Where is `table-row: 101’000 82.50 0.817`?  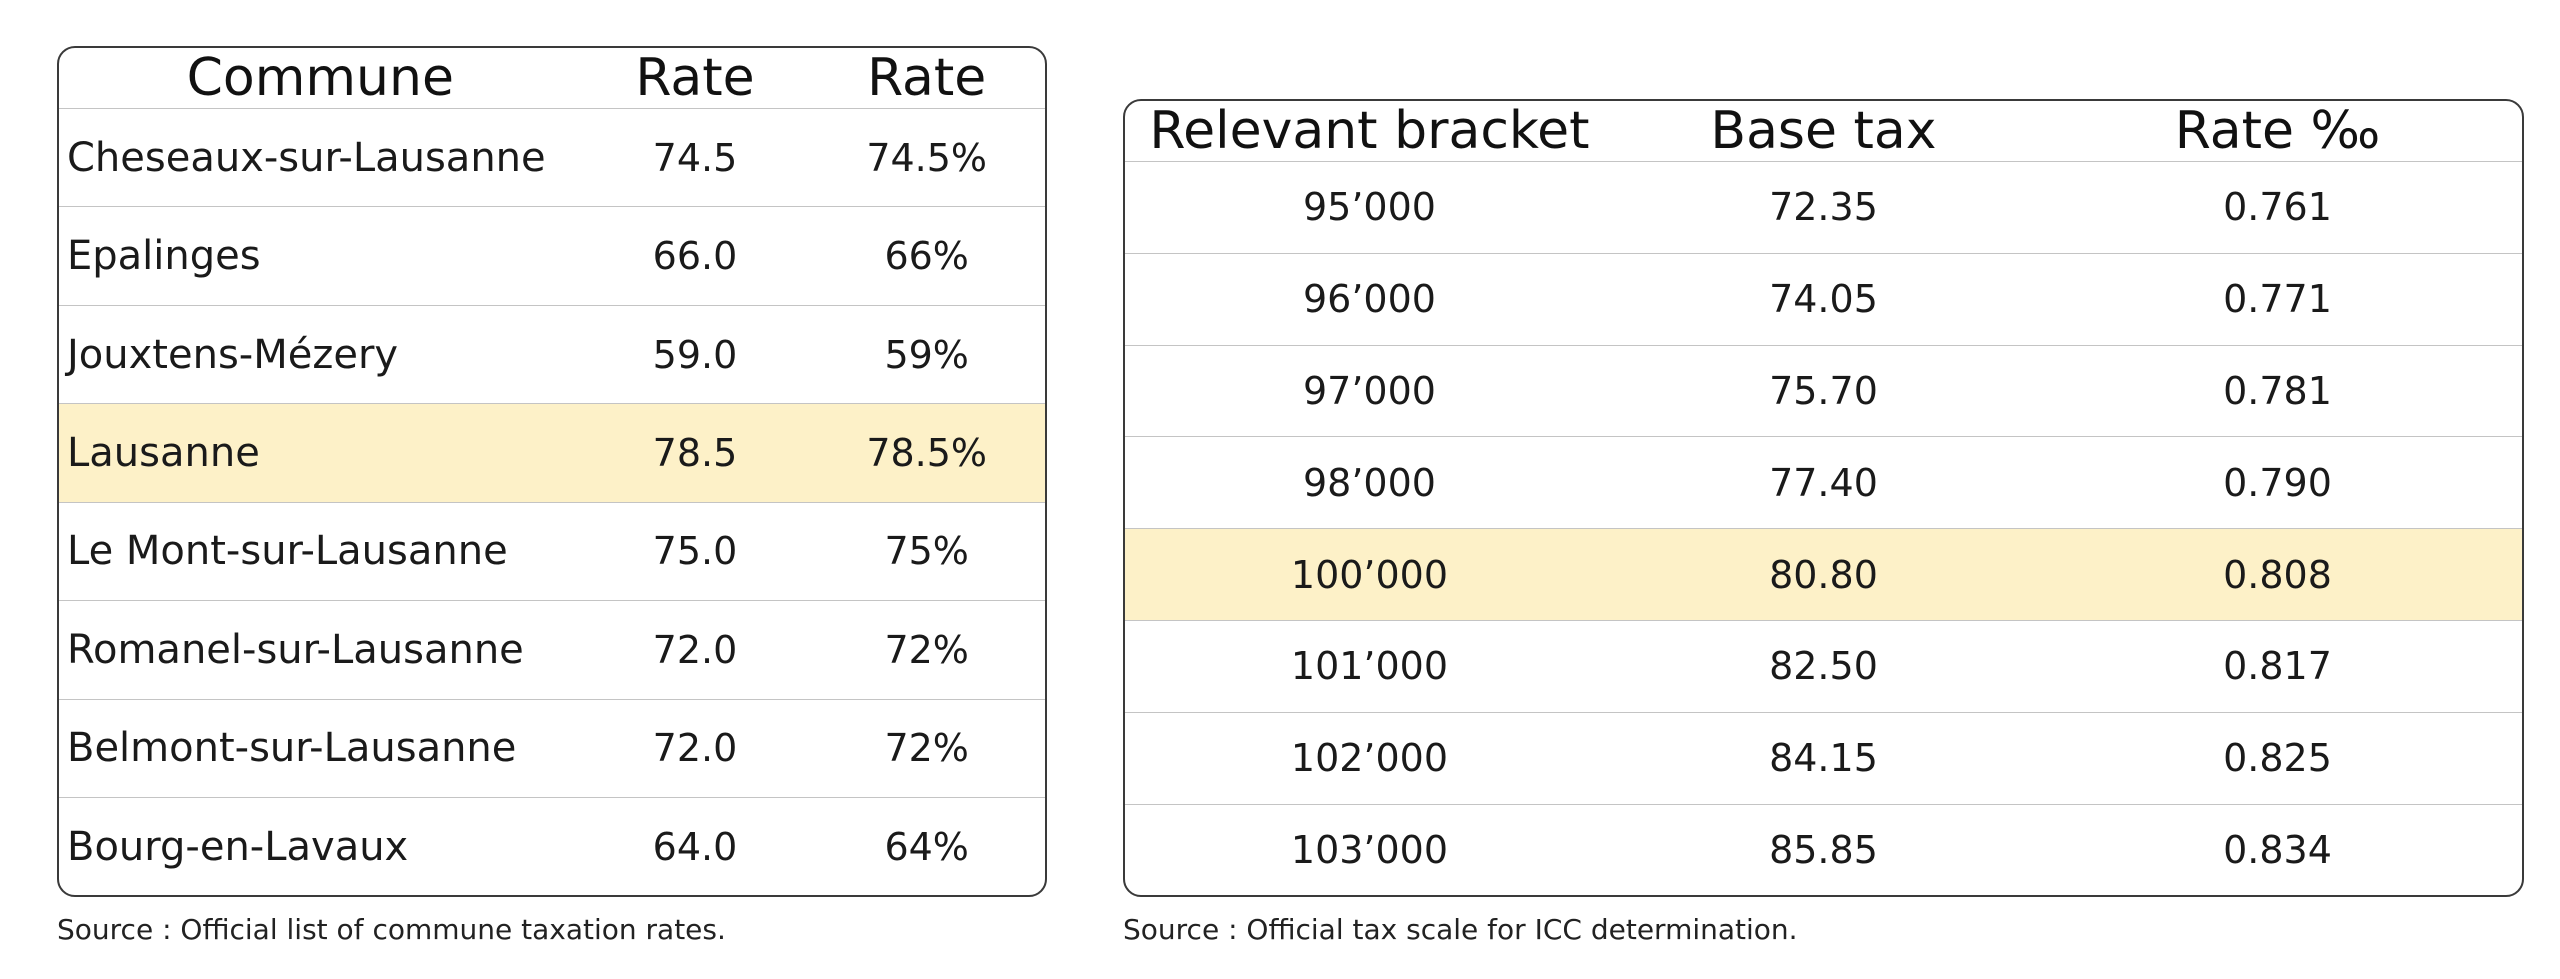 table-row: 101’000 82.50 0.817 is located at coordinates (1823, 666).